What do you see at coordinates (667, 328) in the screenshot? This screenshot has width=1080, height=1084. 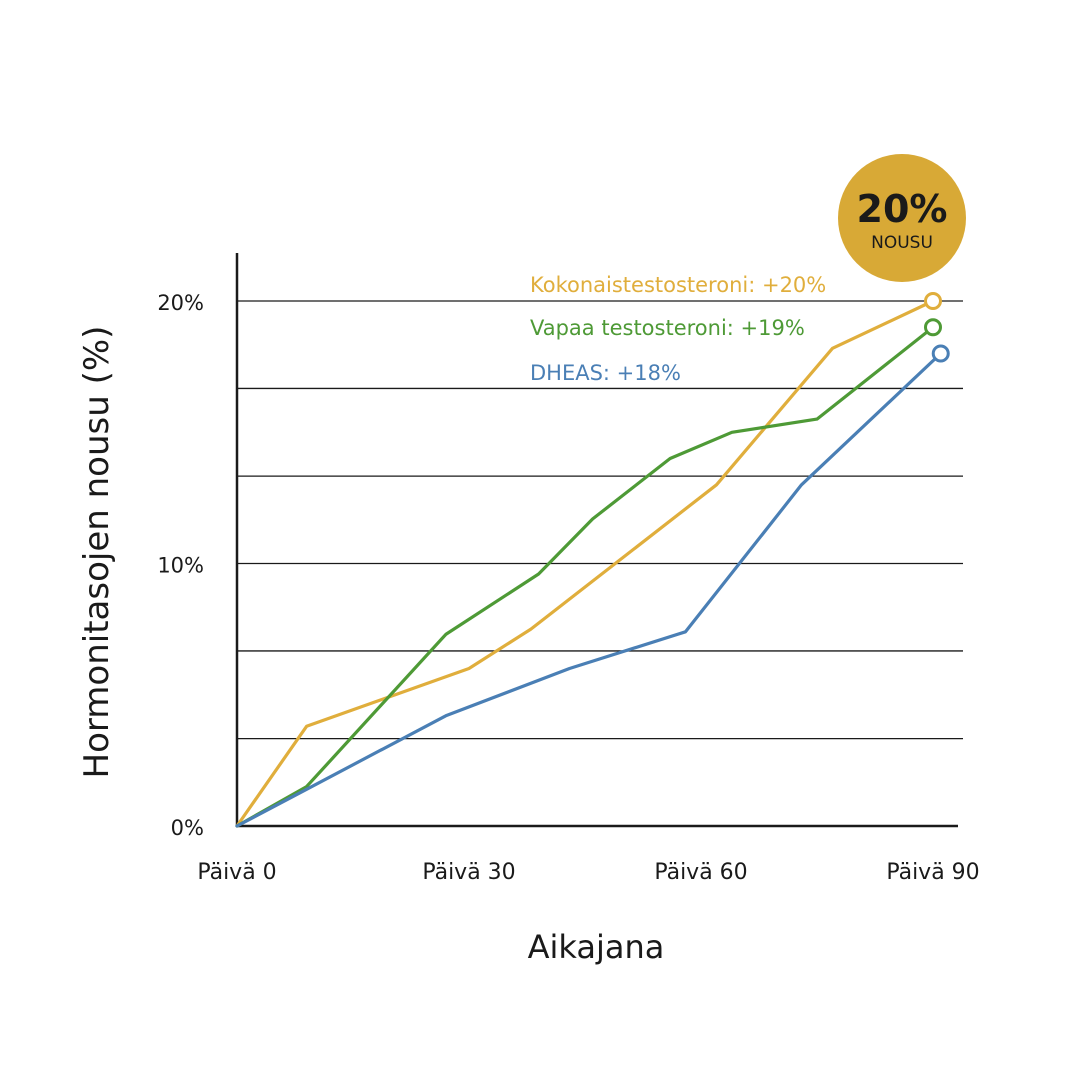 I see `legend-entry: Vapaa testosteroni: +19%` at bounding box center [667, 328].